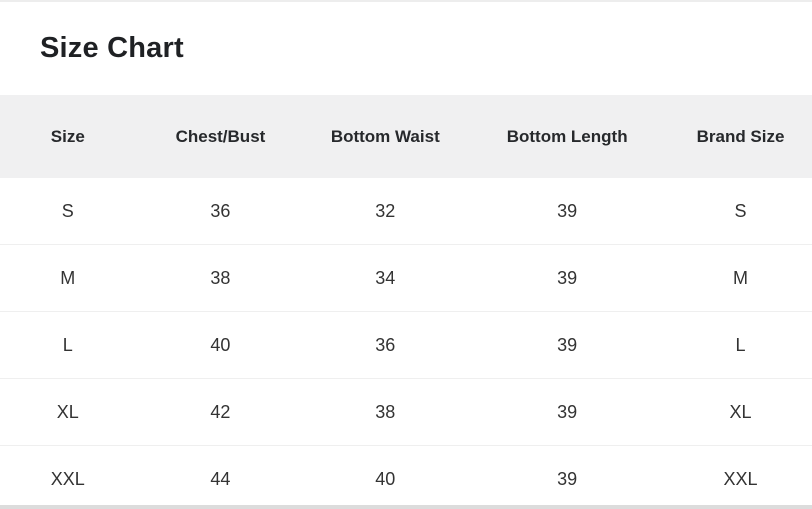  Describe the element at coordinates (220, 412) in the screenshot. I see `table-cell: 42` at that location.